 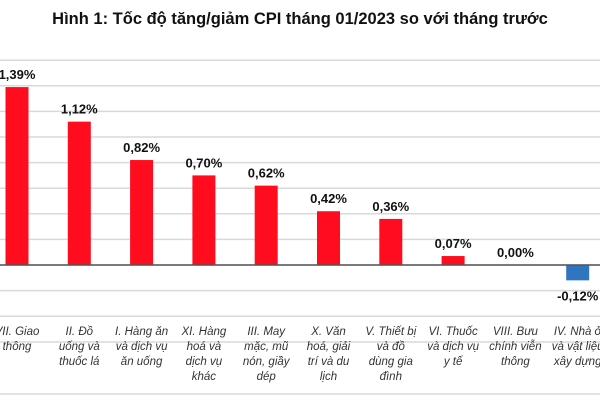 I want to click on category-label-line: trí và du, so click(x=329, y=362).